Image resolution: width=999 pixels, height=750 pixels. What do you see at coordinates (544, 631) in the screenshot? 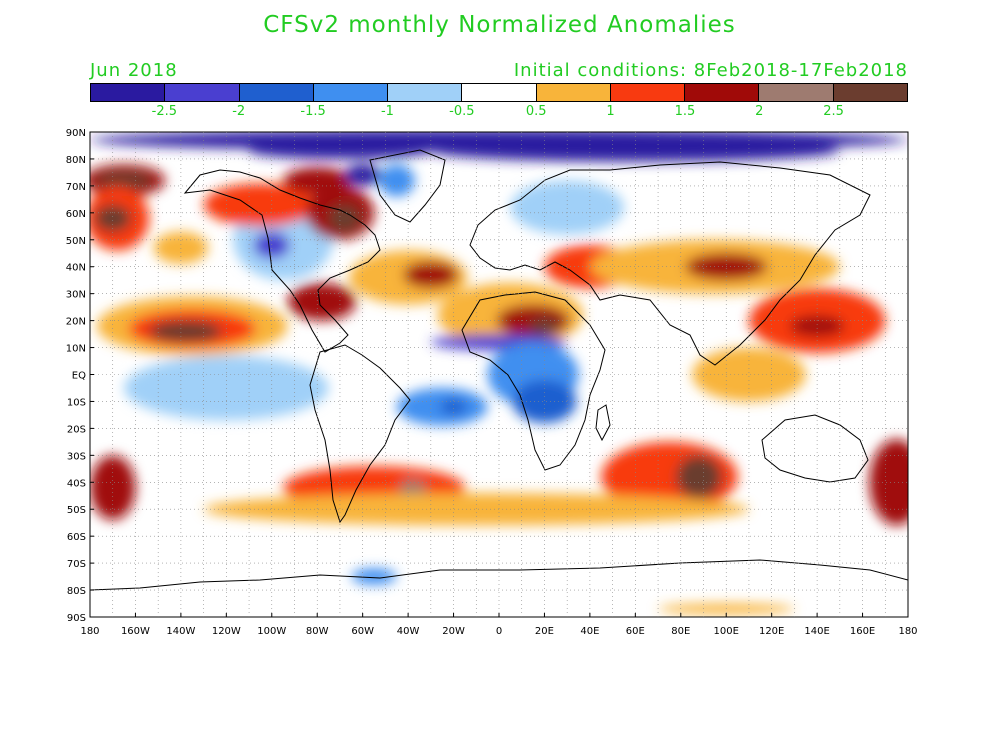
I see `longitude-label: 20E` at bounding box center [544, 631].